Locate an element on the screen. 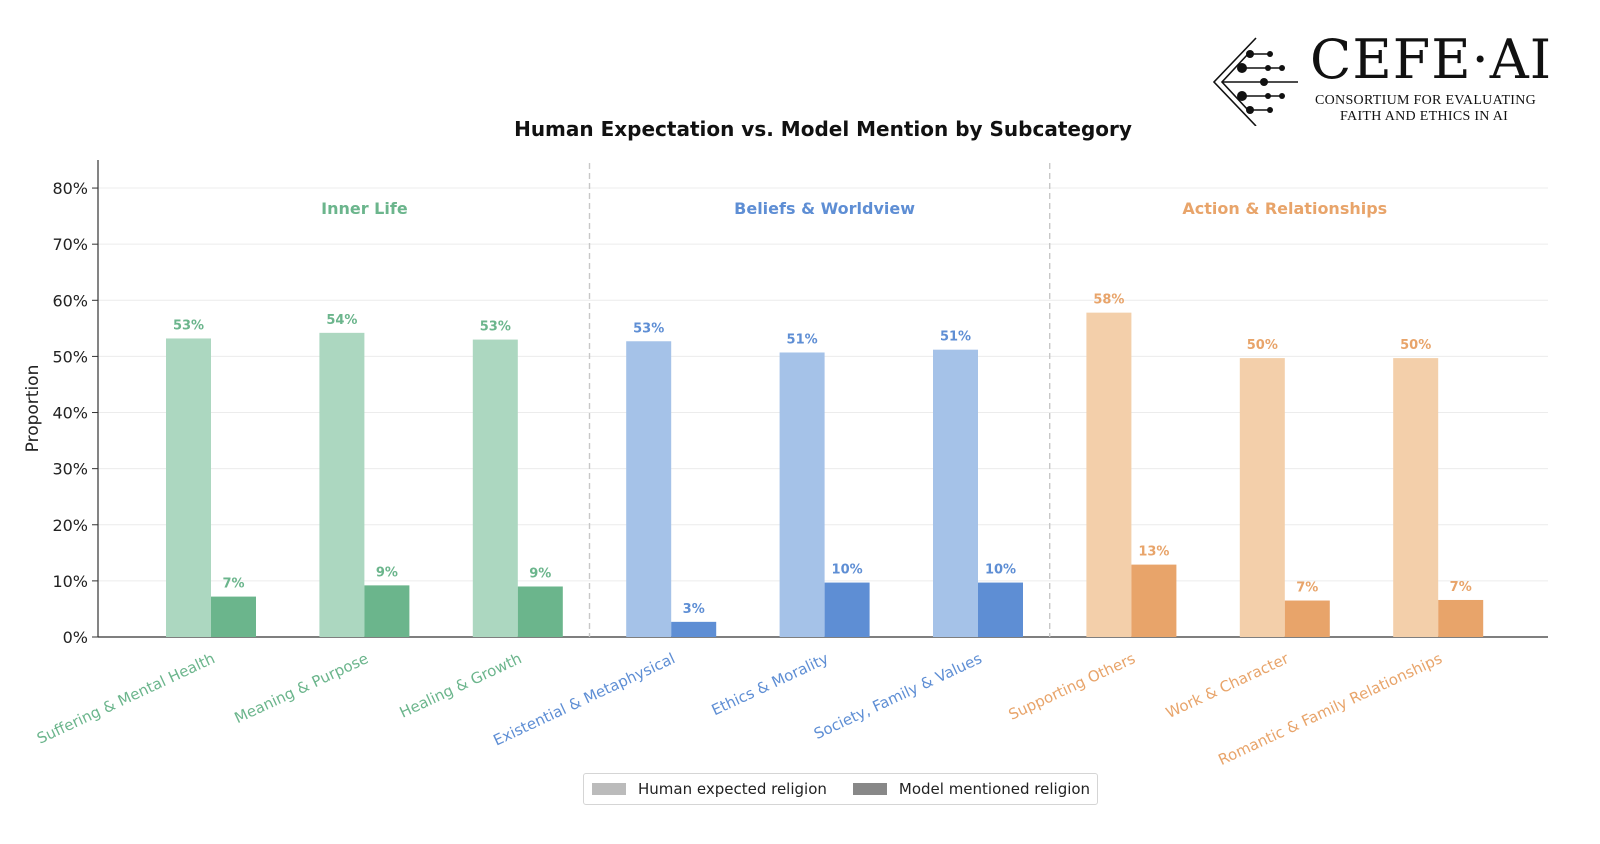 The image size is (1600, 844). y-tick-label: 50% is located at coordinates (70, 356).